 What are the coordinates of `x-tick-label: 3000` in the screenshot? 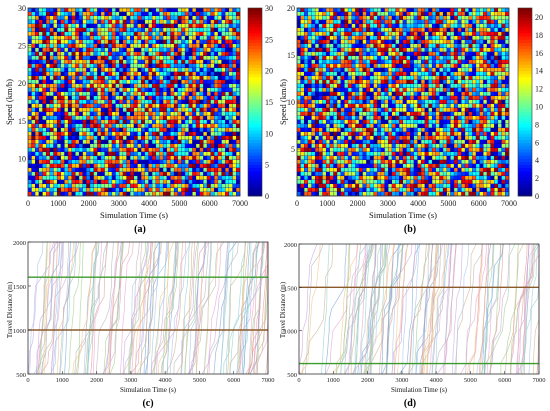 It's located at (119, 203).